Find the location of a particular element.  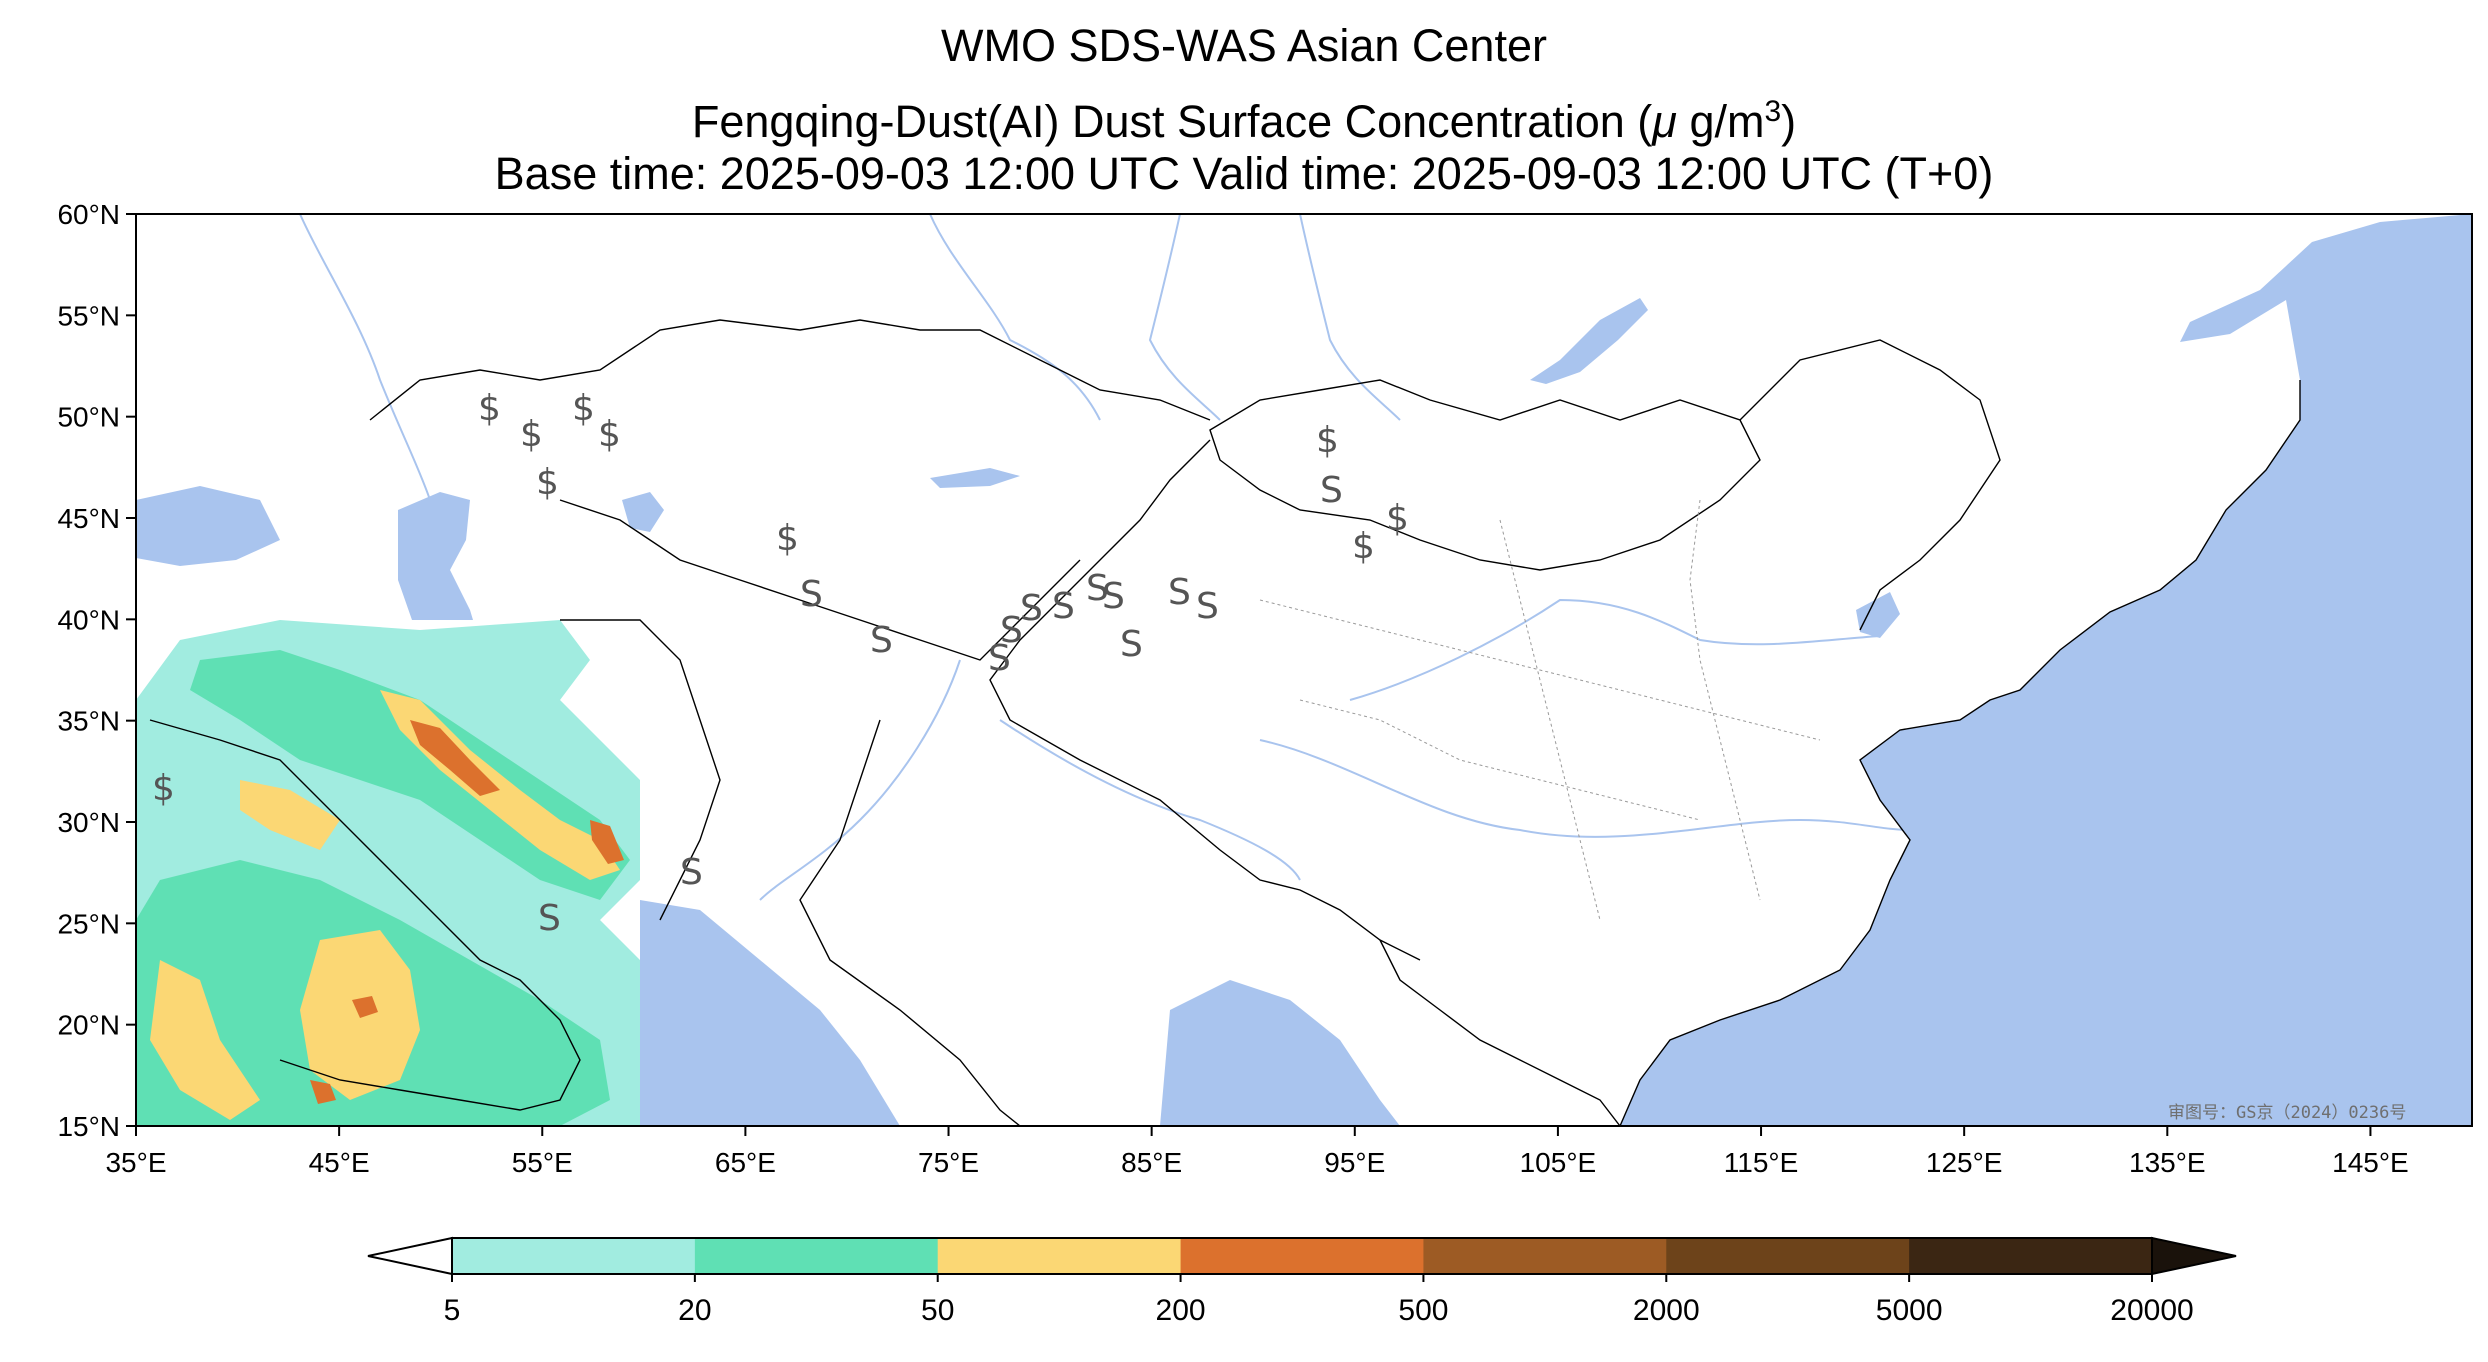

black-sea is located at coordinates (208, 526).